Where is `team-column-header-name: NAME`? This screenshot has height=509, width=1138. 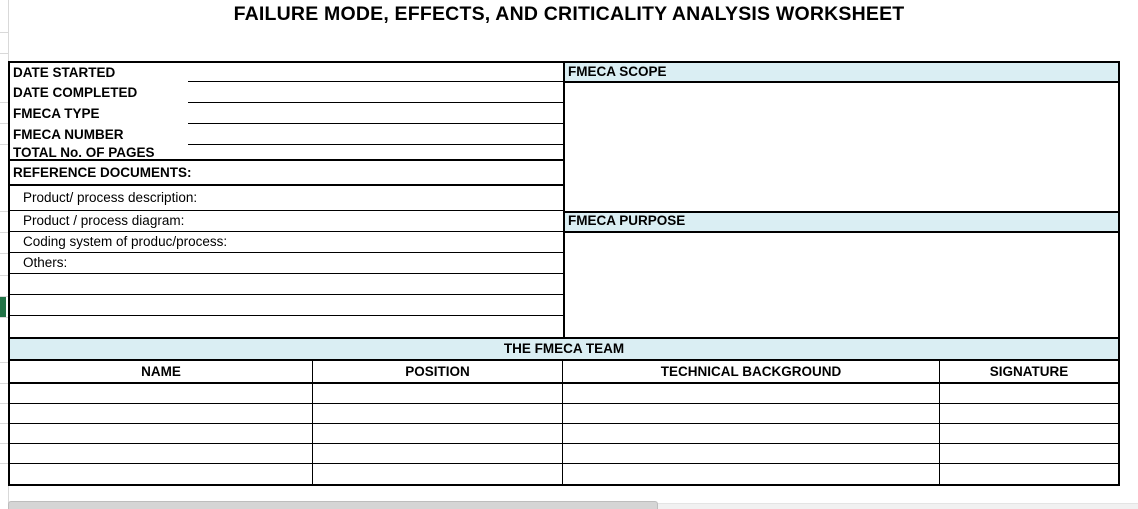
team-column-header-name: NAME is located at coordinates (161, 371).